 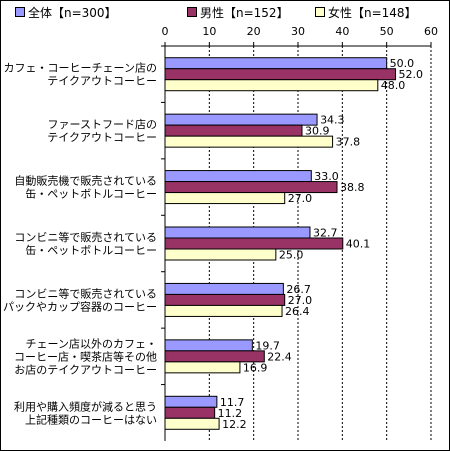 I want to click on data-label: 12.2, so click(x=234, y=424).